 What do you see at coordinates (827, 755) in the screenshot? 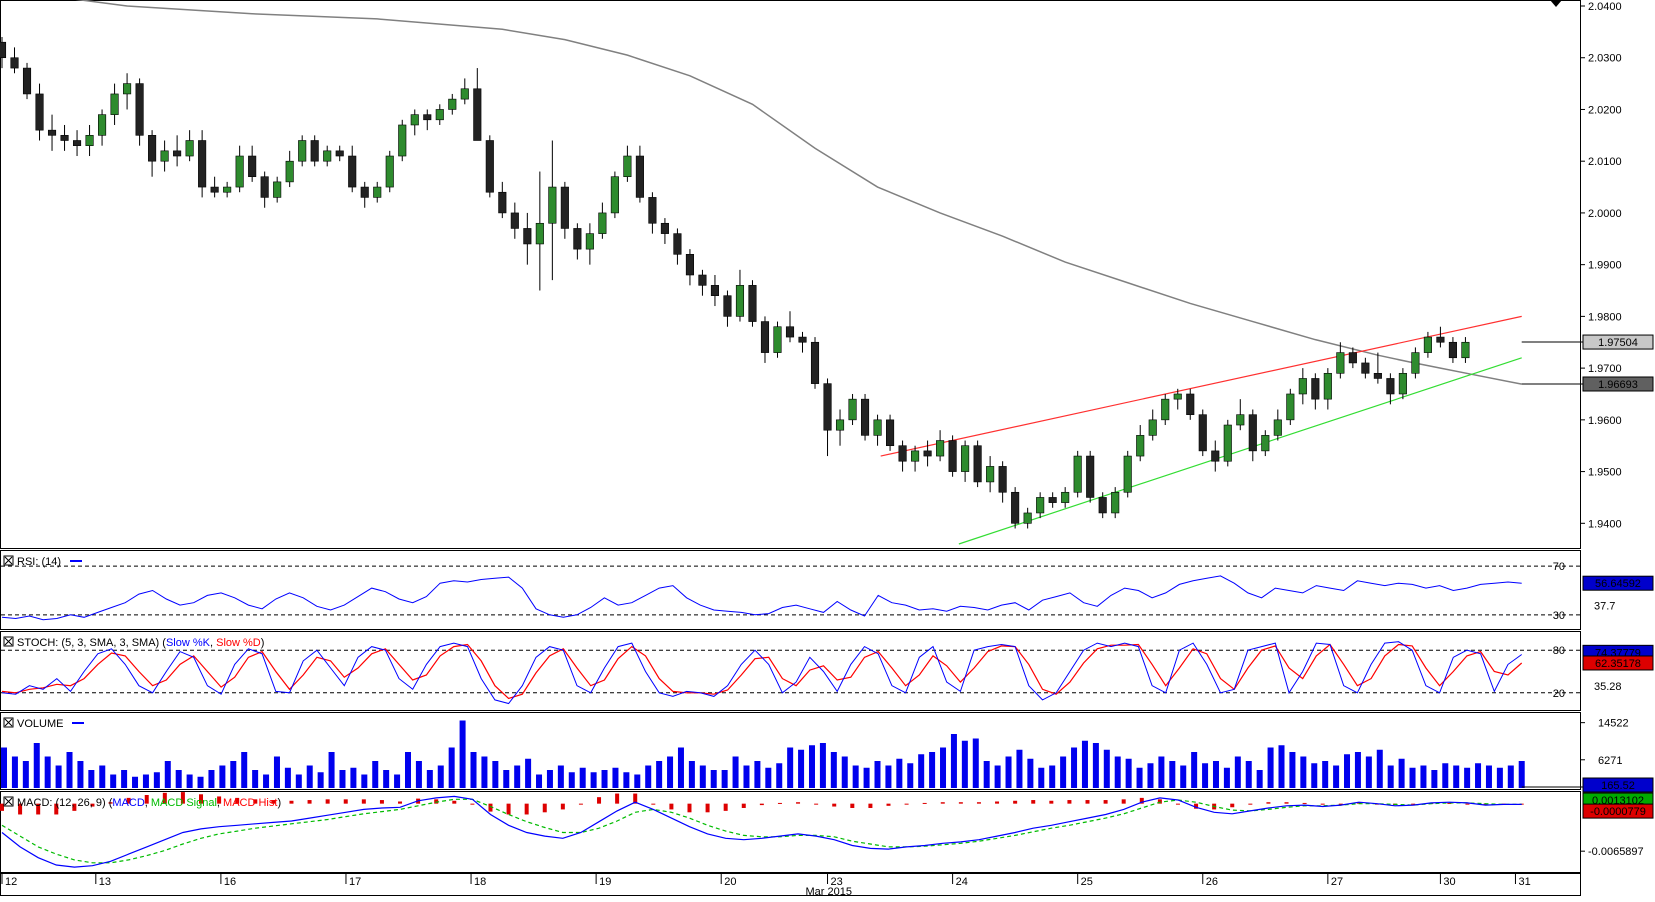
I see `volume-panel: 14522 6271 165.52` at bounding box center [827, 755].